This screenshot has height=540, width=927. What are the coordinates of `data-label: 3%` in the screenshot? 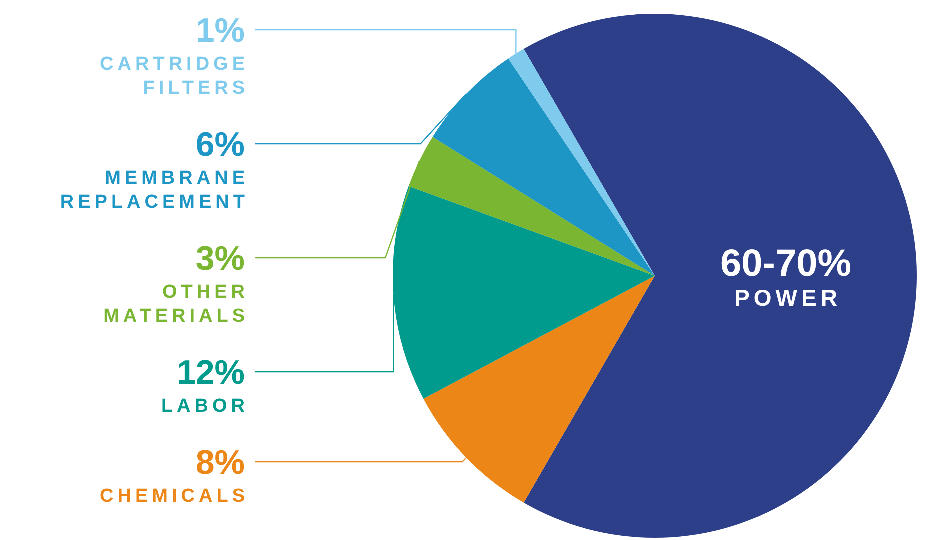 It's located at (220, 259).